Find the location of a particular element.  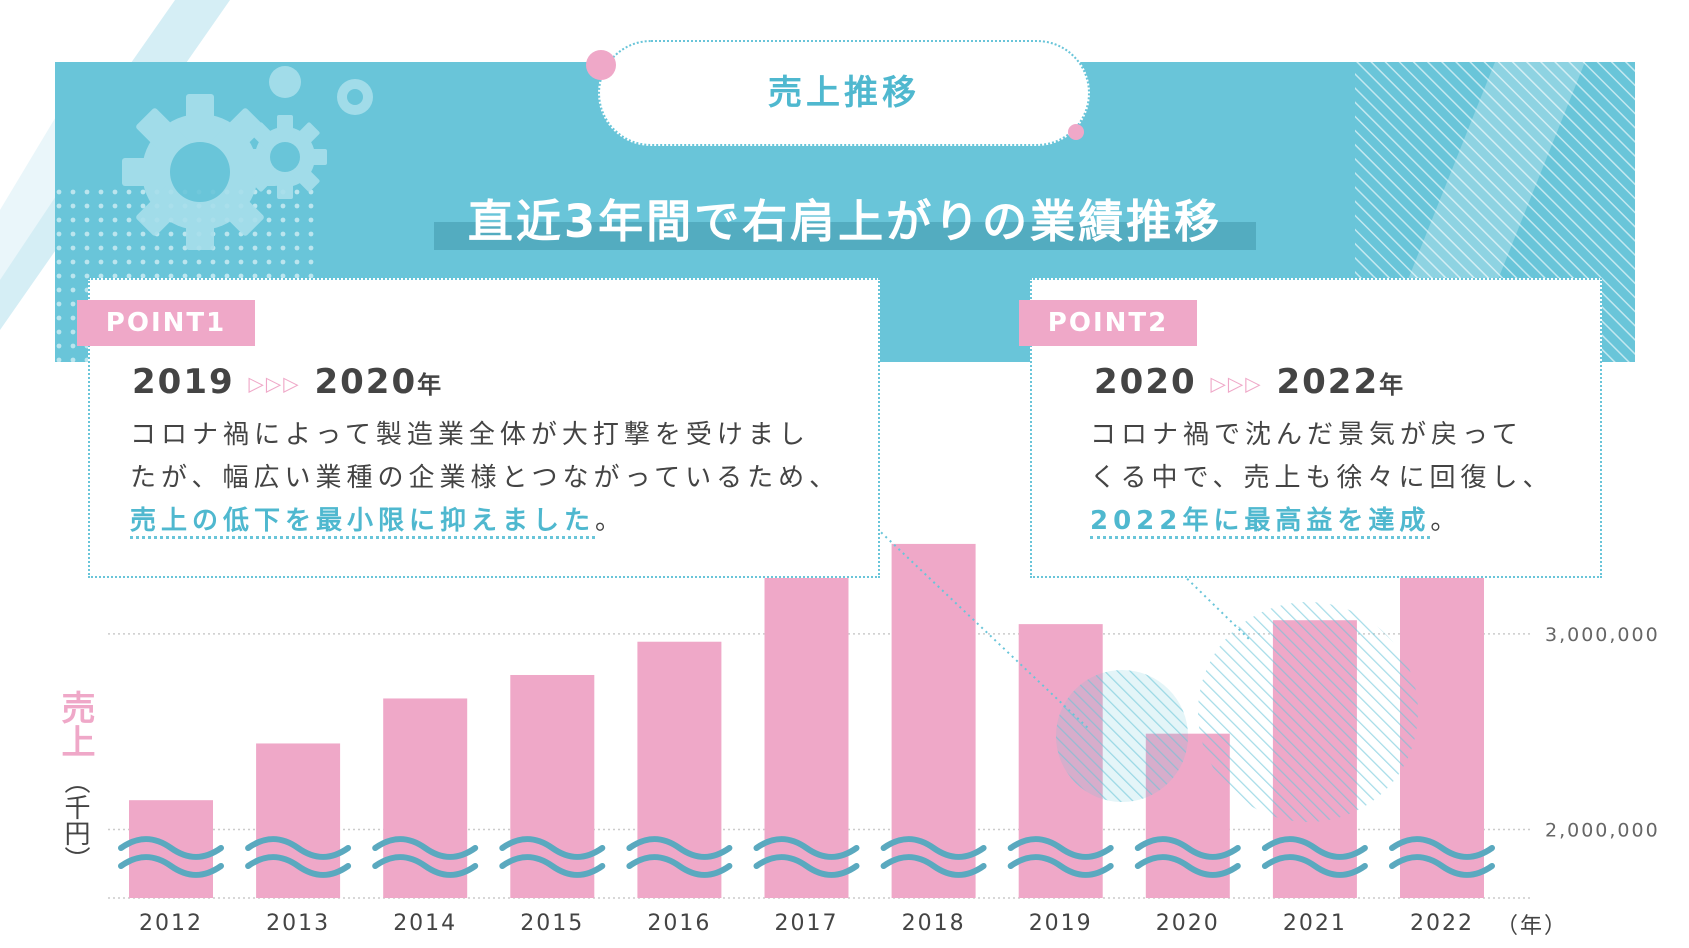

header-title: 売上推移 is located at coordinates (844, 93).